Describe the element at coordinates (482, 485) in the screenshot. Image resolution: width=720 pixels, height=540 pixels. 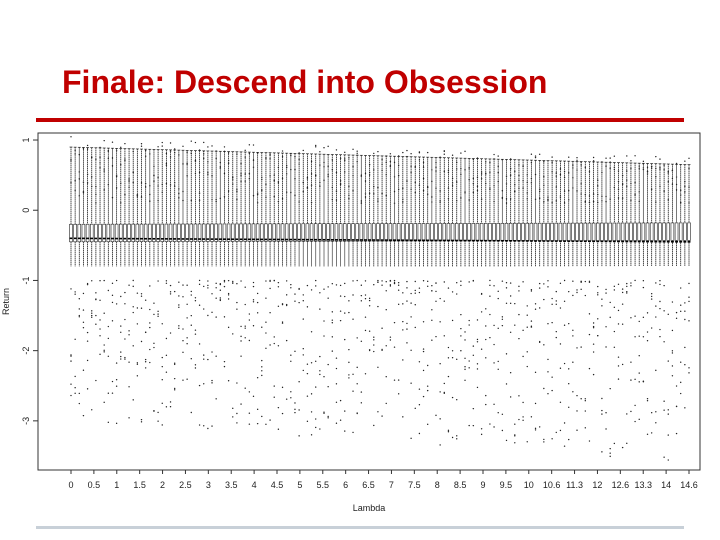
I see `x-tick-label: 9` at that location.